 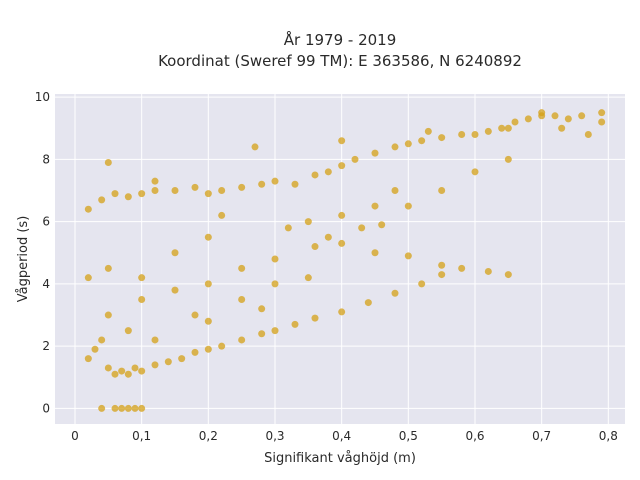 I want to click on chart-title: År 1979 - 2019, so click(x=340, y=39).